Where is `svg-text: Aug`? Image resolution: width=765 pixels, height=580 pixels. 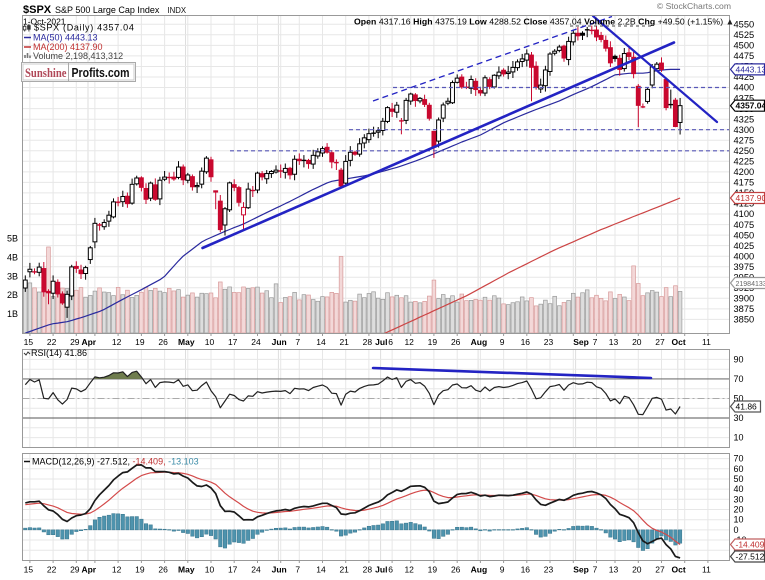 svg-text: Aug is located at coordinates (479, 569).